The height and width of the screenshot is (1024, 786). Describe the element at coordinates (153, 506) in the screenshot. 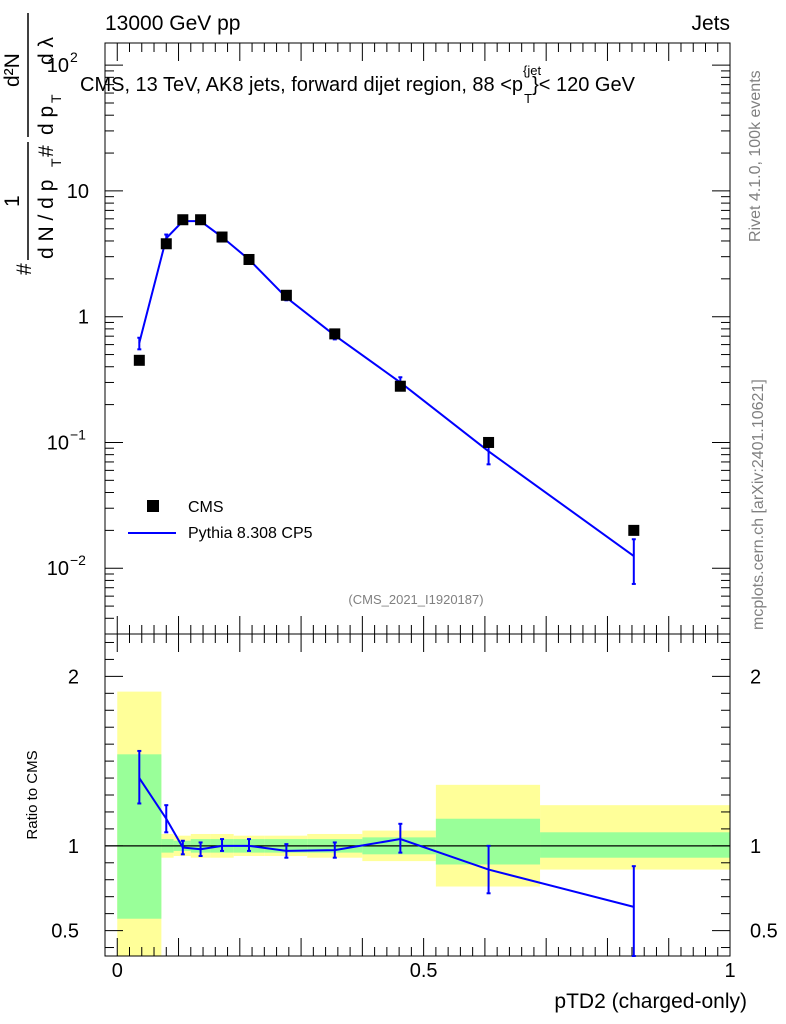

I see `legend-cms-marker` at that location.